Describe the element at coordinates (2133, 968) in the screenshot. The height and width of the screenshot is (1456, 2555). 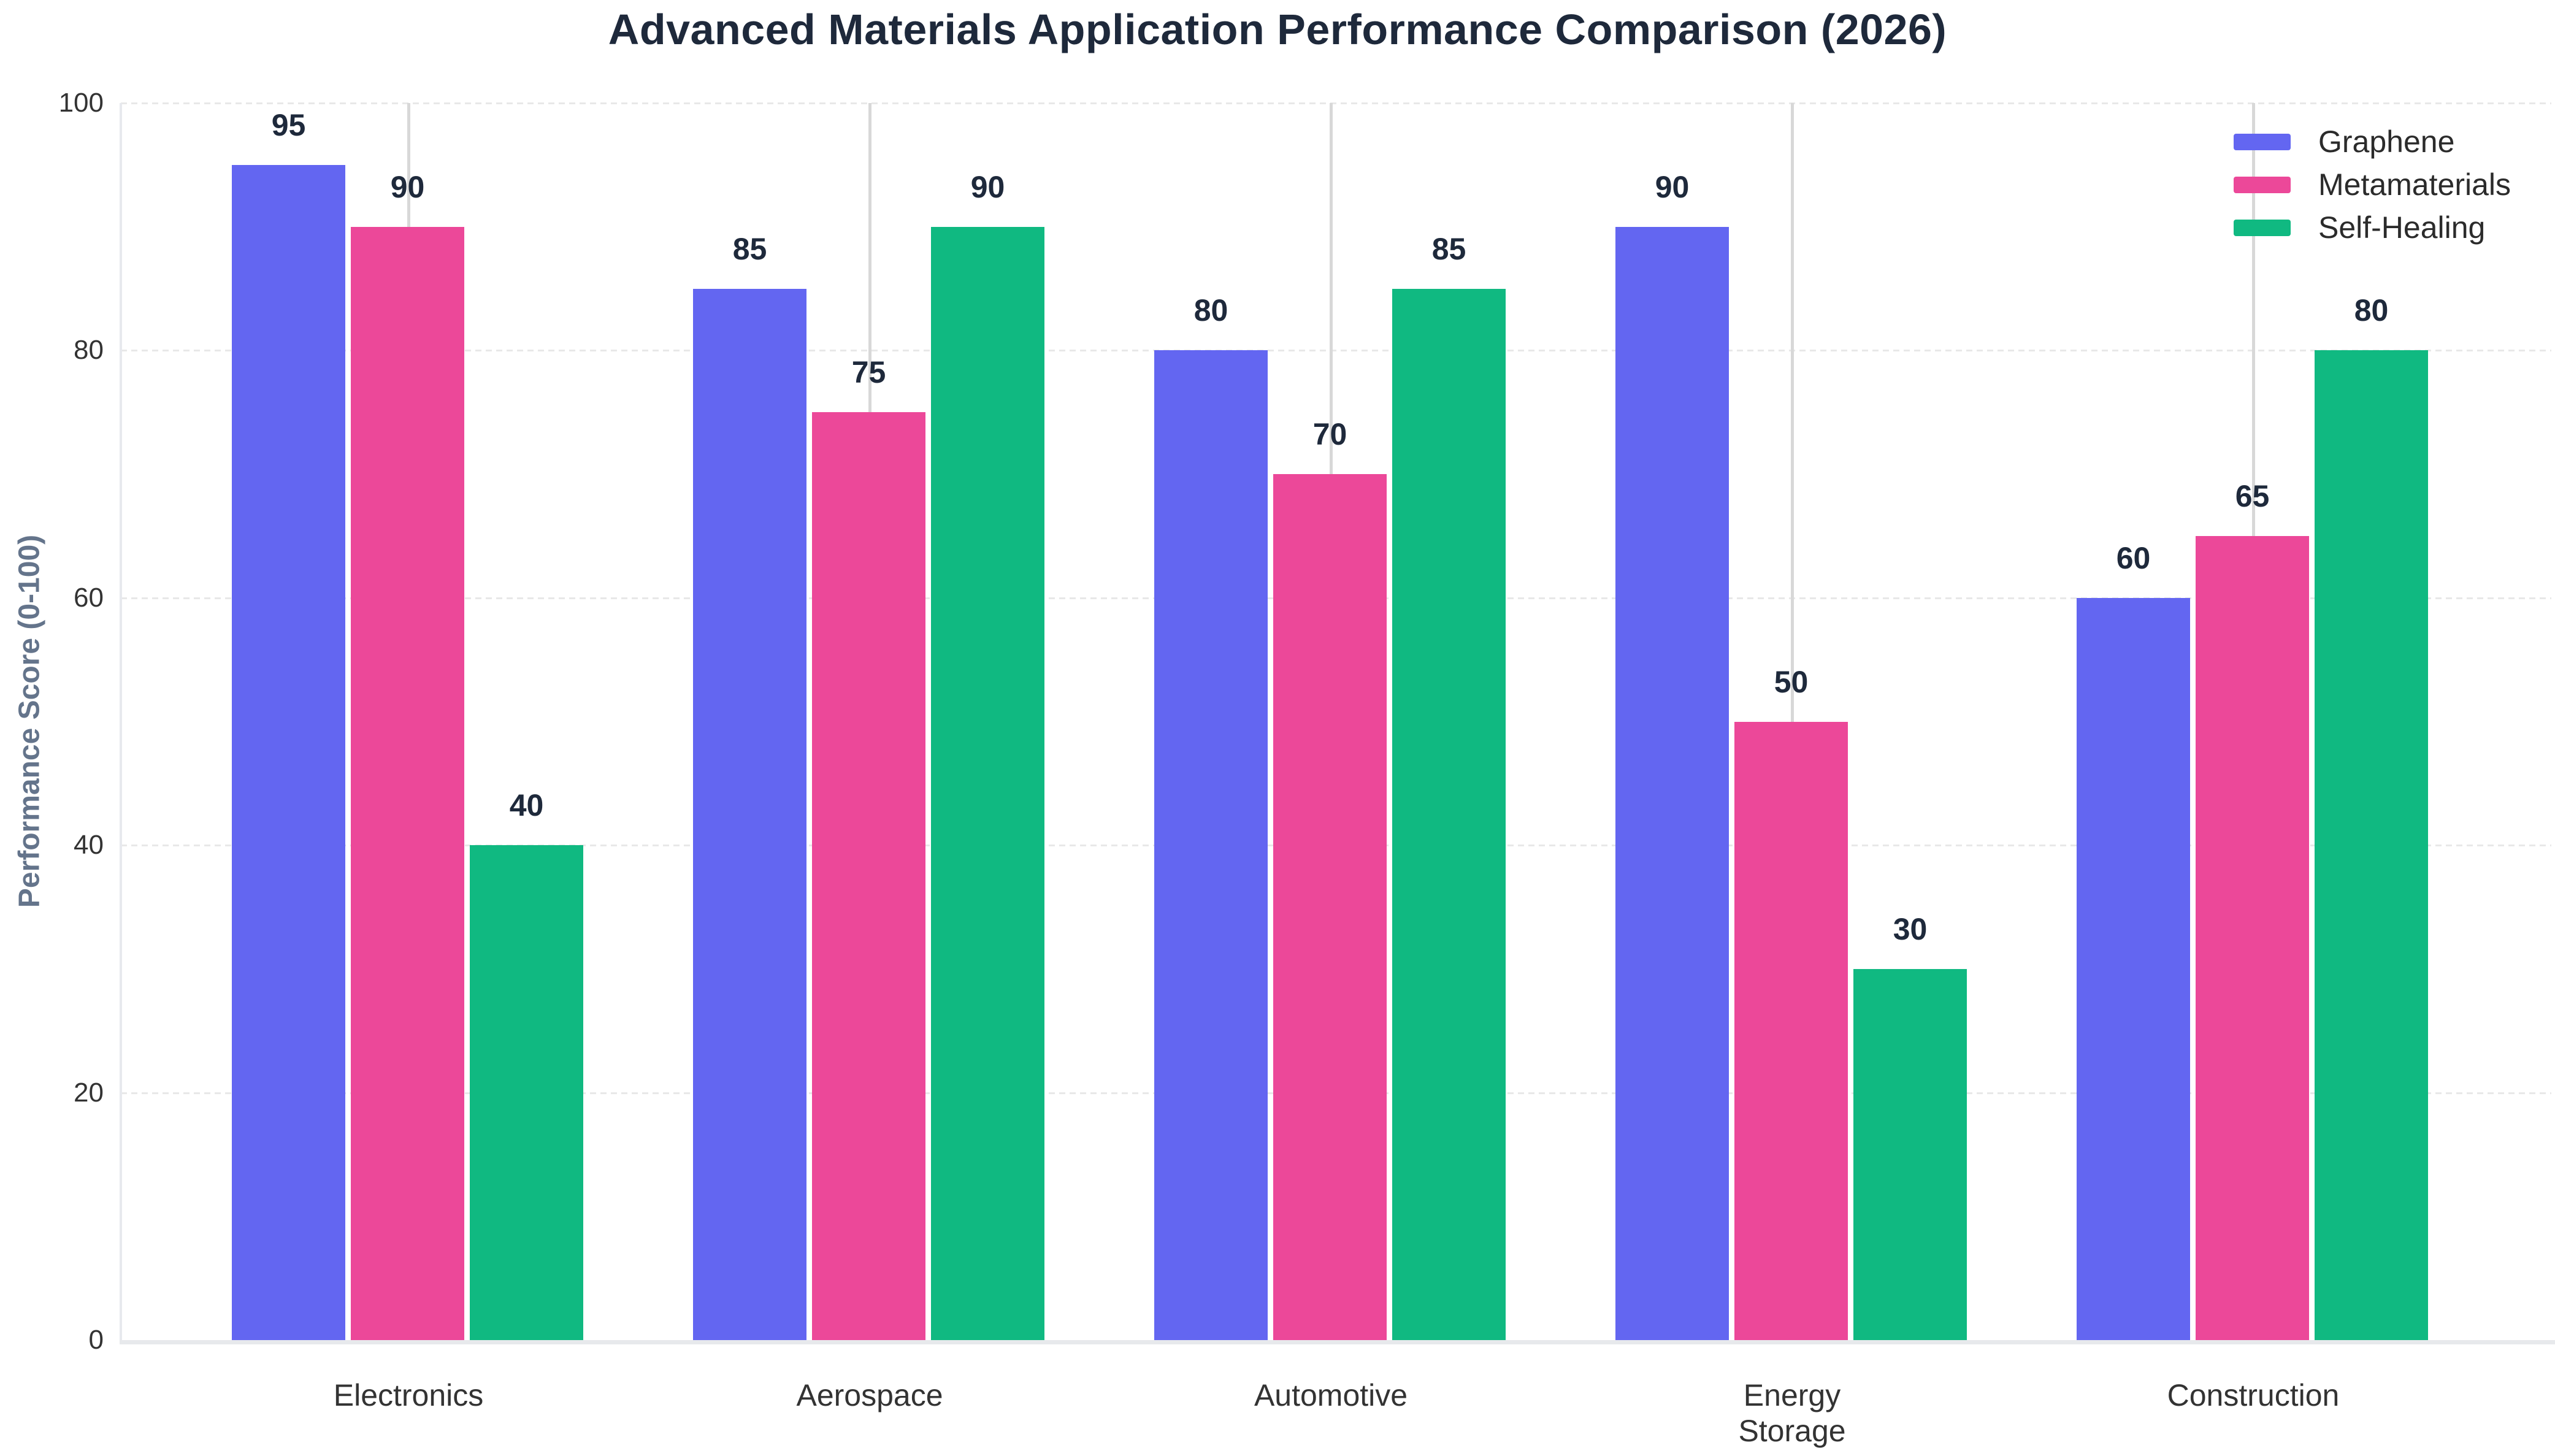
I see `bar-graphene-construction` at that location.